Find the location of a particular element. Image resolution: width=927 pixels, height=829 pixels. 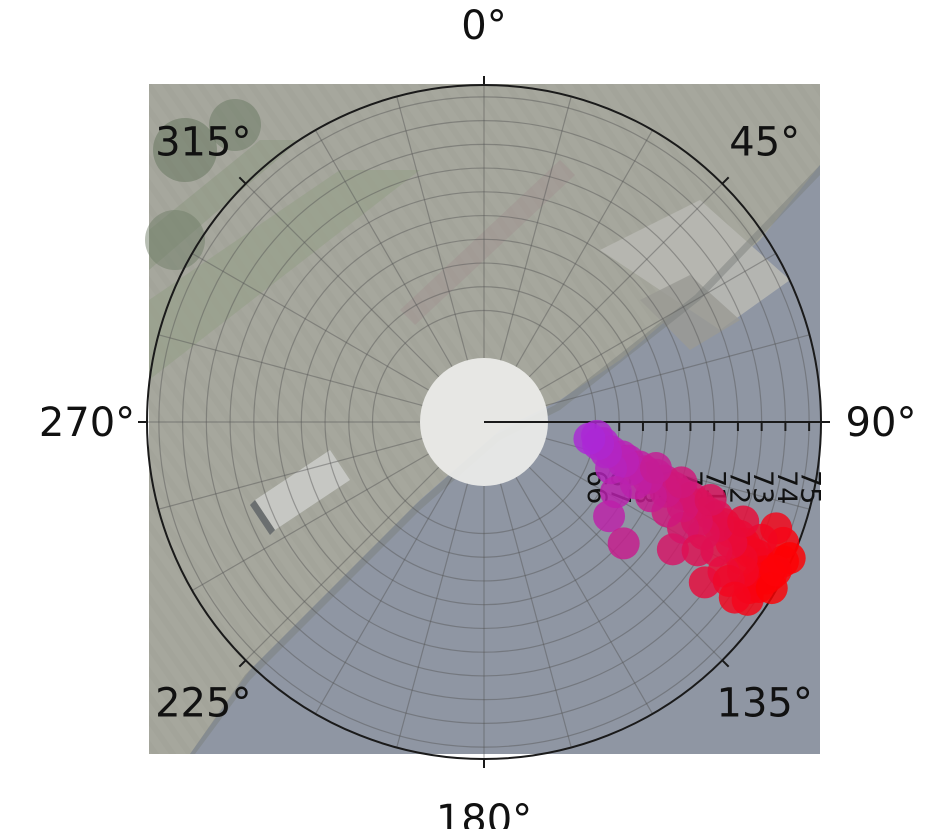

radial-tick-label: 72 is located at coordinates (738, 487).